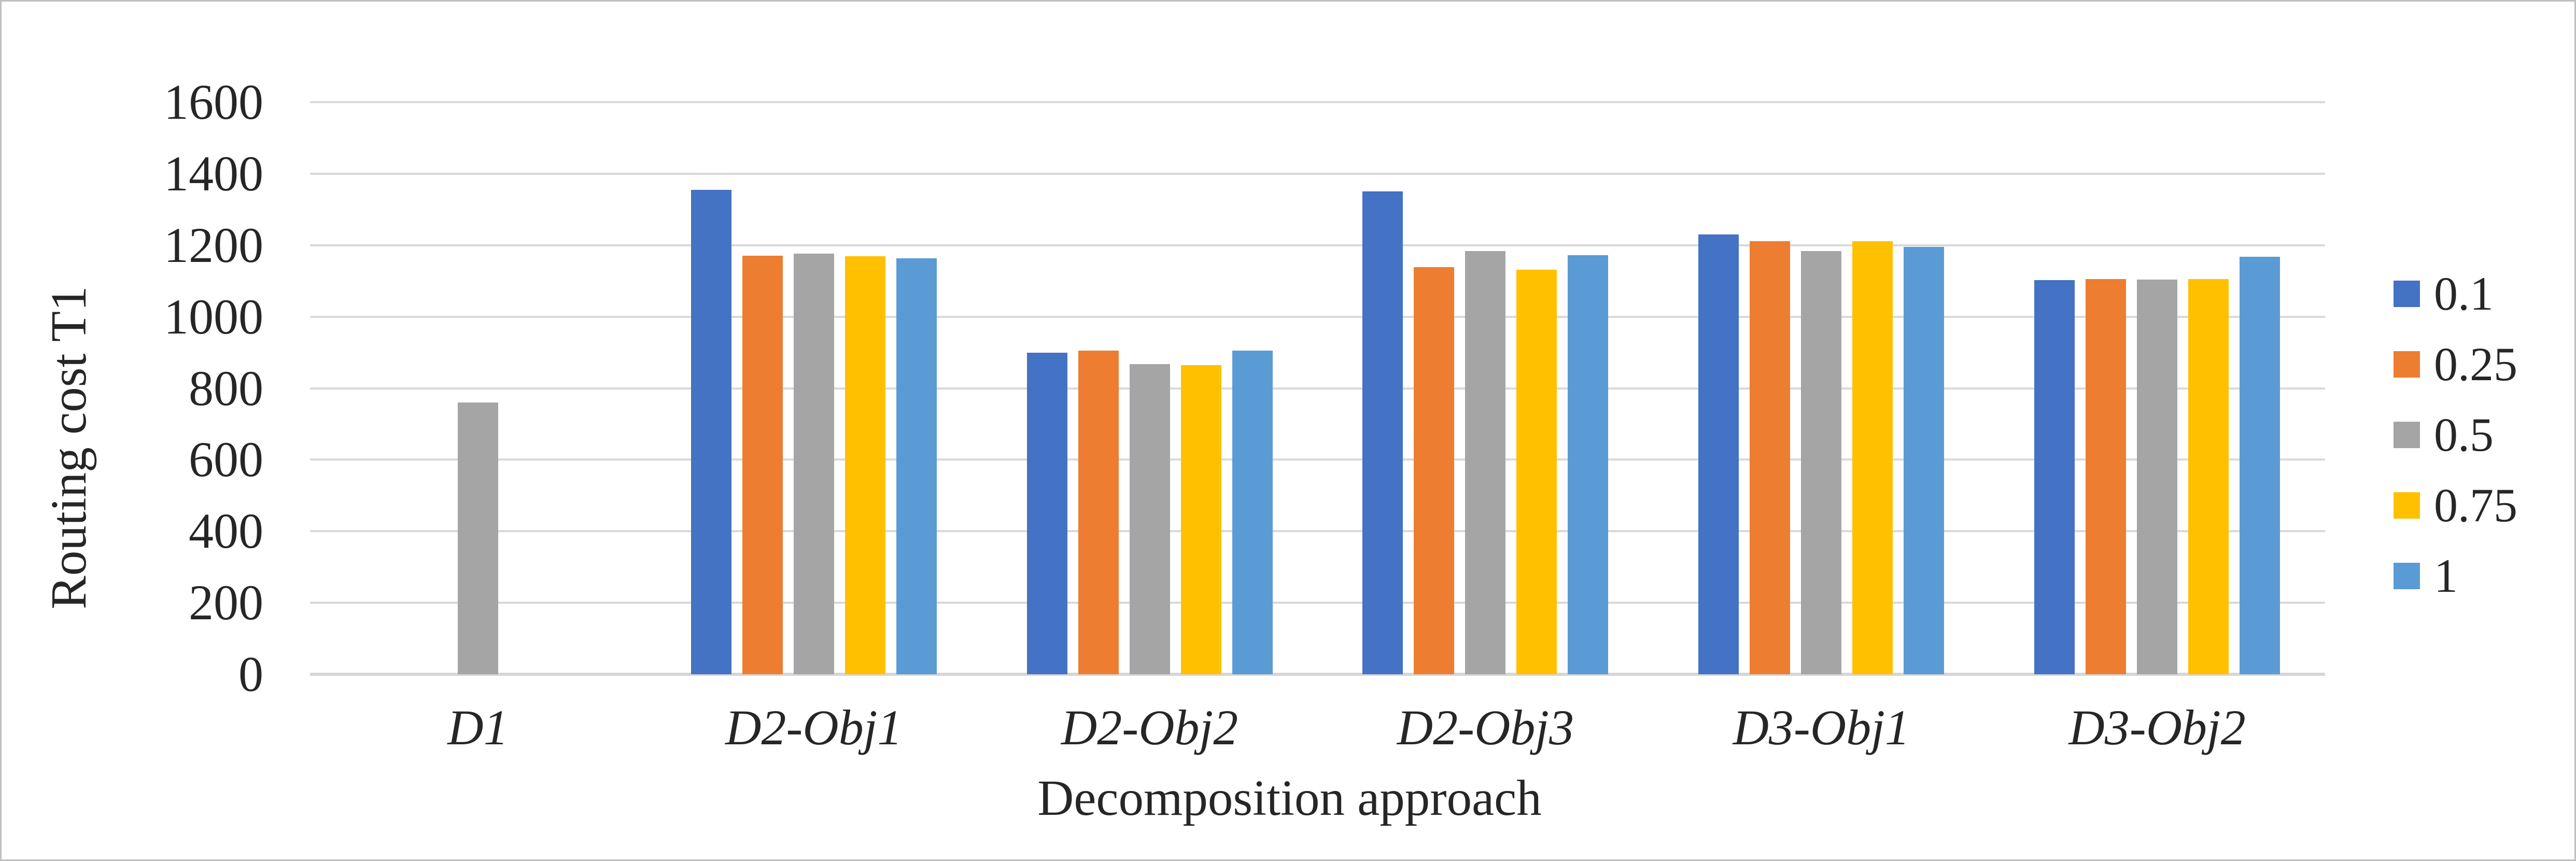 This screenshot has width=2576, height=861. What do you see at coordinates (2475, 505) in the screenshot?
I see `legend-label-0.75: 0.75` at bounding box center [2475, 505].